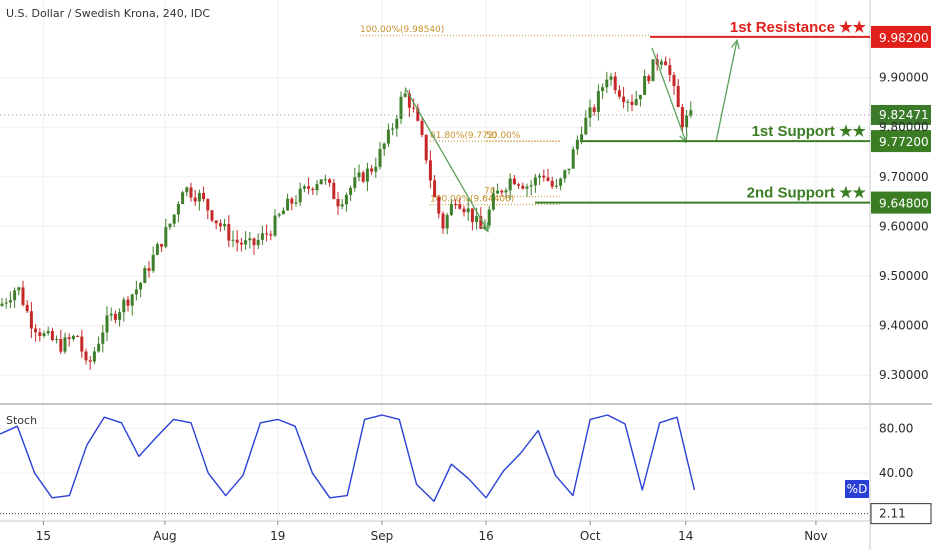  I want to click on time-tick-label: 16, so click(485, 536).